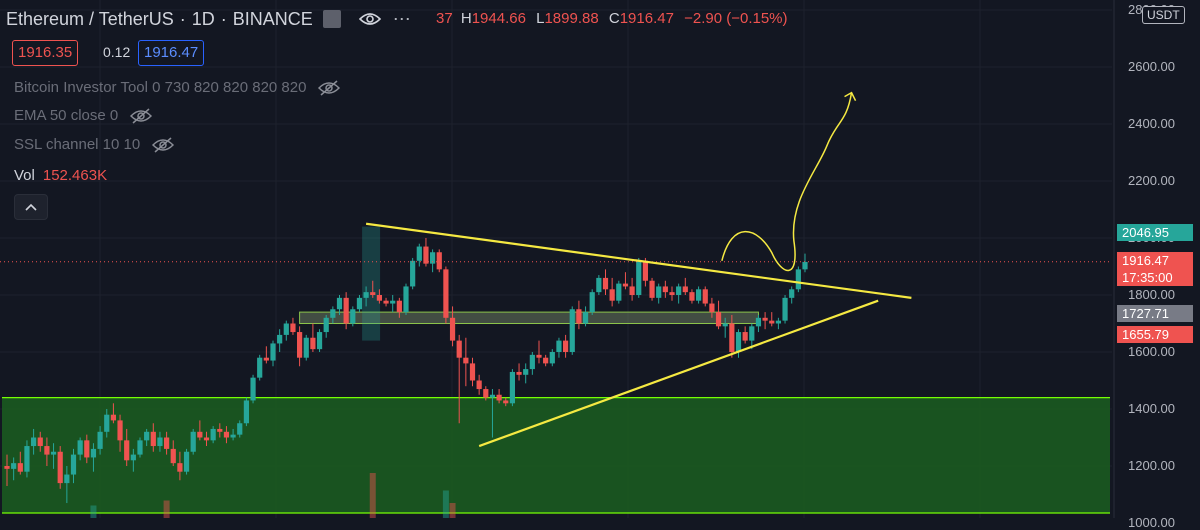  I want to click on flag-icon, so click(331, 19).